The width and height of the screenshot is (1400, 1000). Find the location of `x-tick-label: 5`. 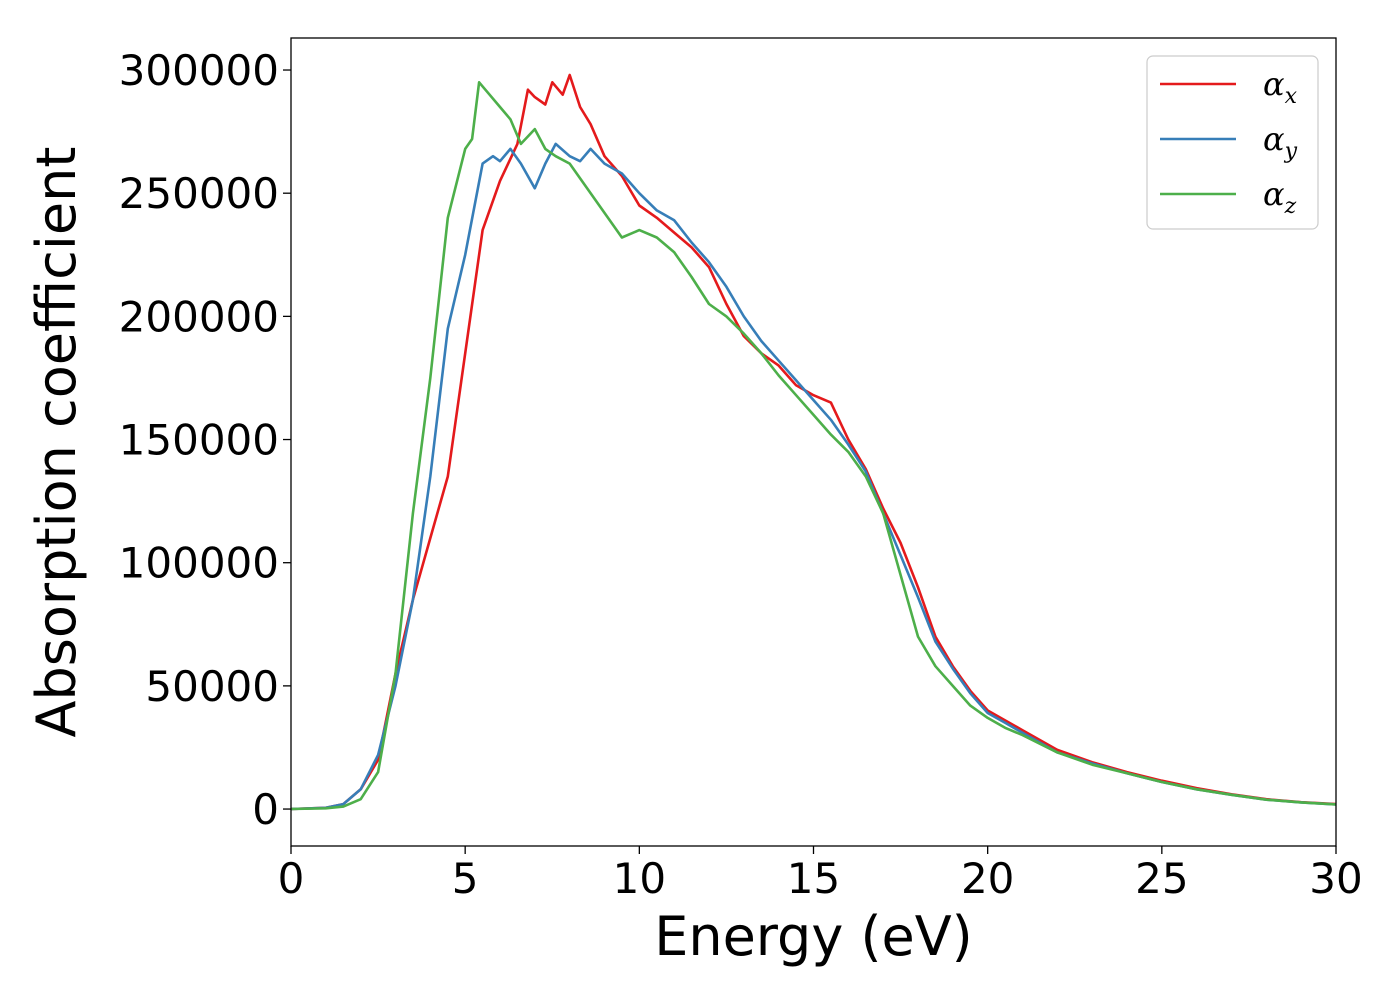

x-tick-label: 5 is located at coordinates (465, 878).